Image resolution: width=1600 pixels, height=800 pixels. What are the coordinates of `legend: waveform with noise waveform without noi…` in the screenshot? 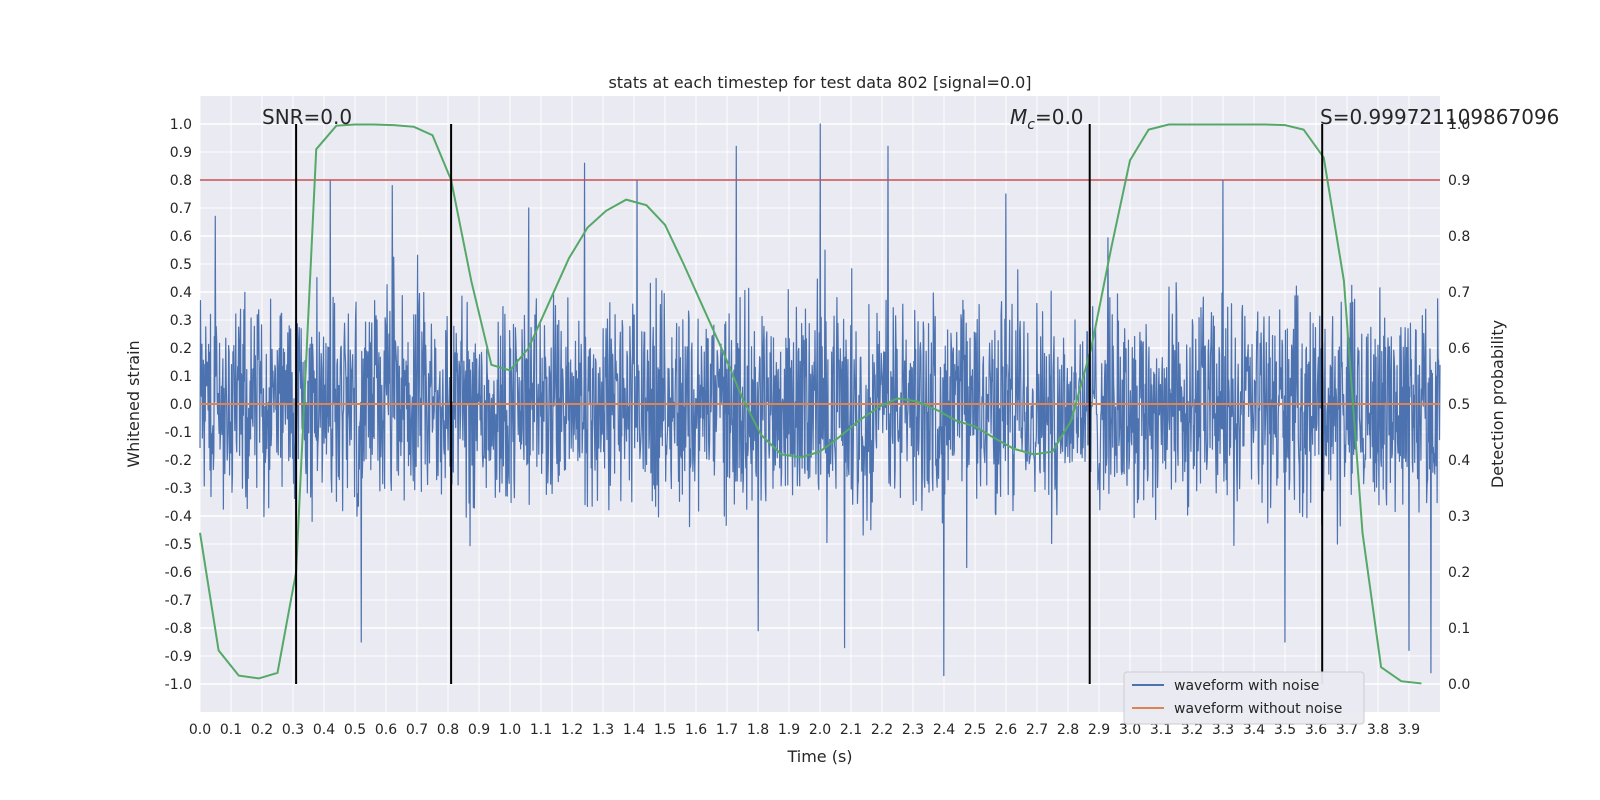 It's located at (1244, 698).